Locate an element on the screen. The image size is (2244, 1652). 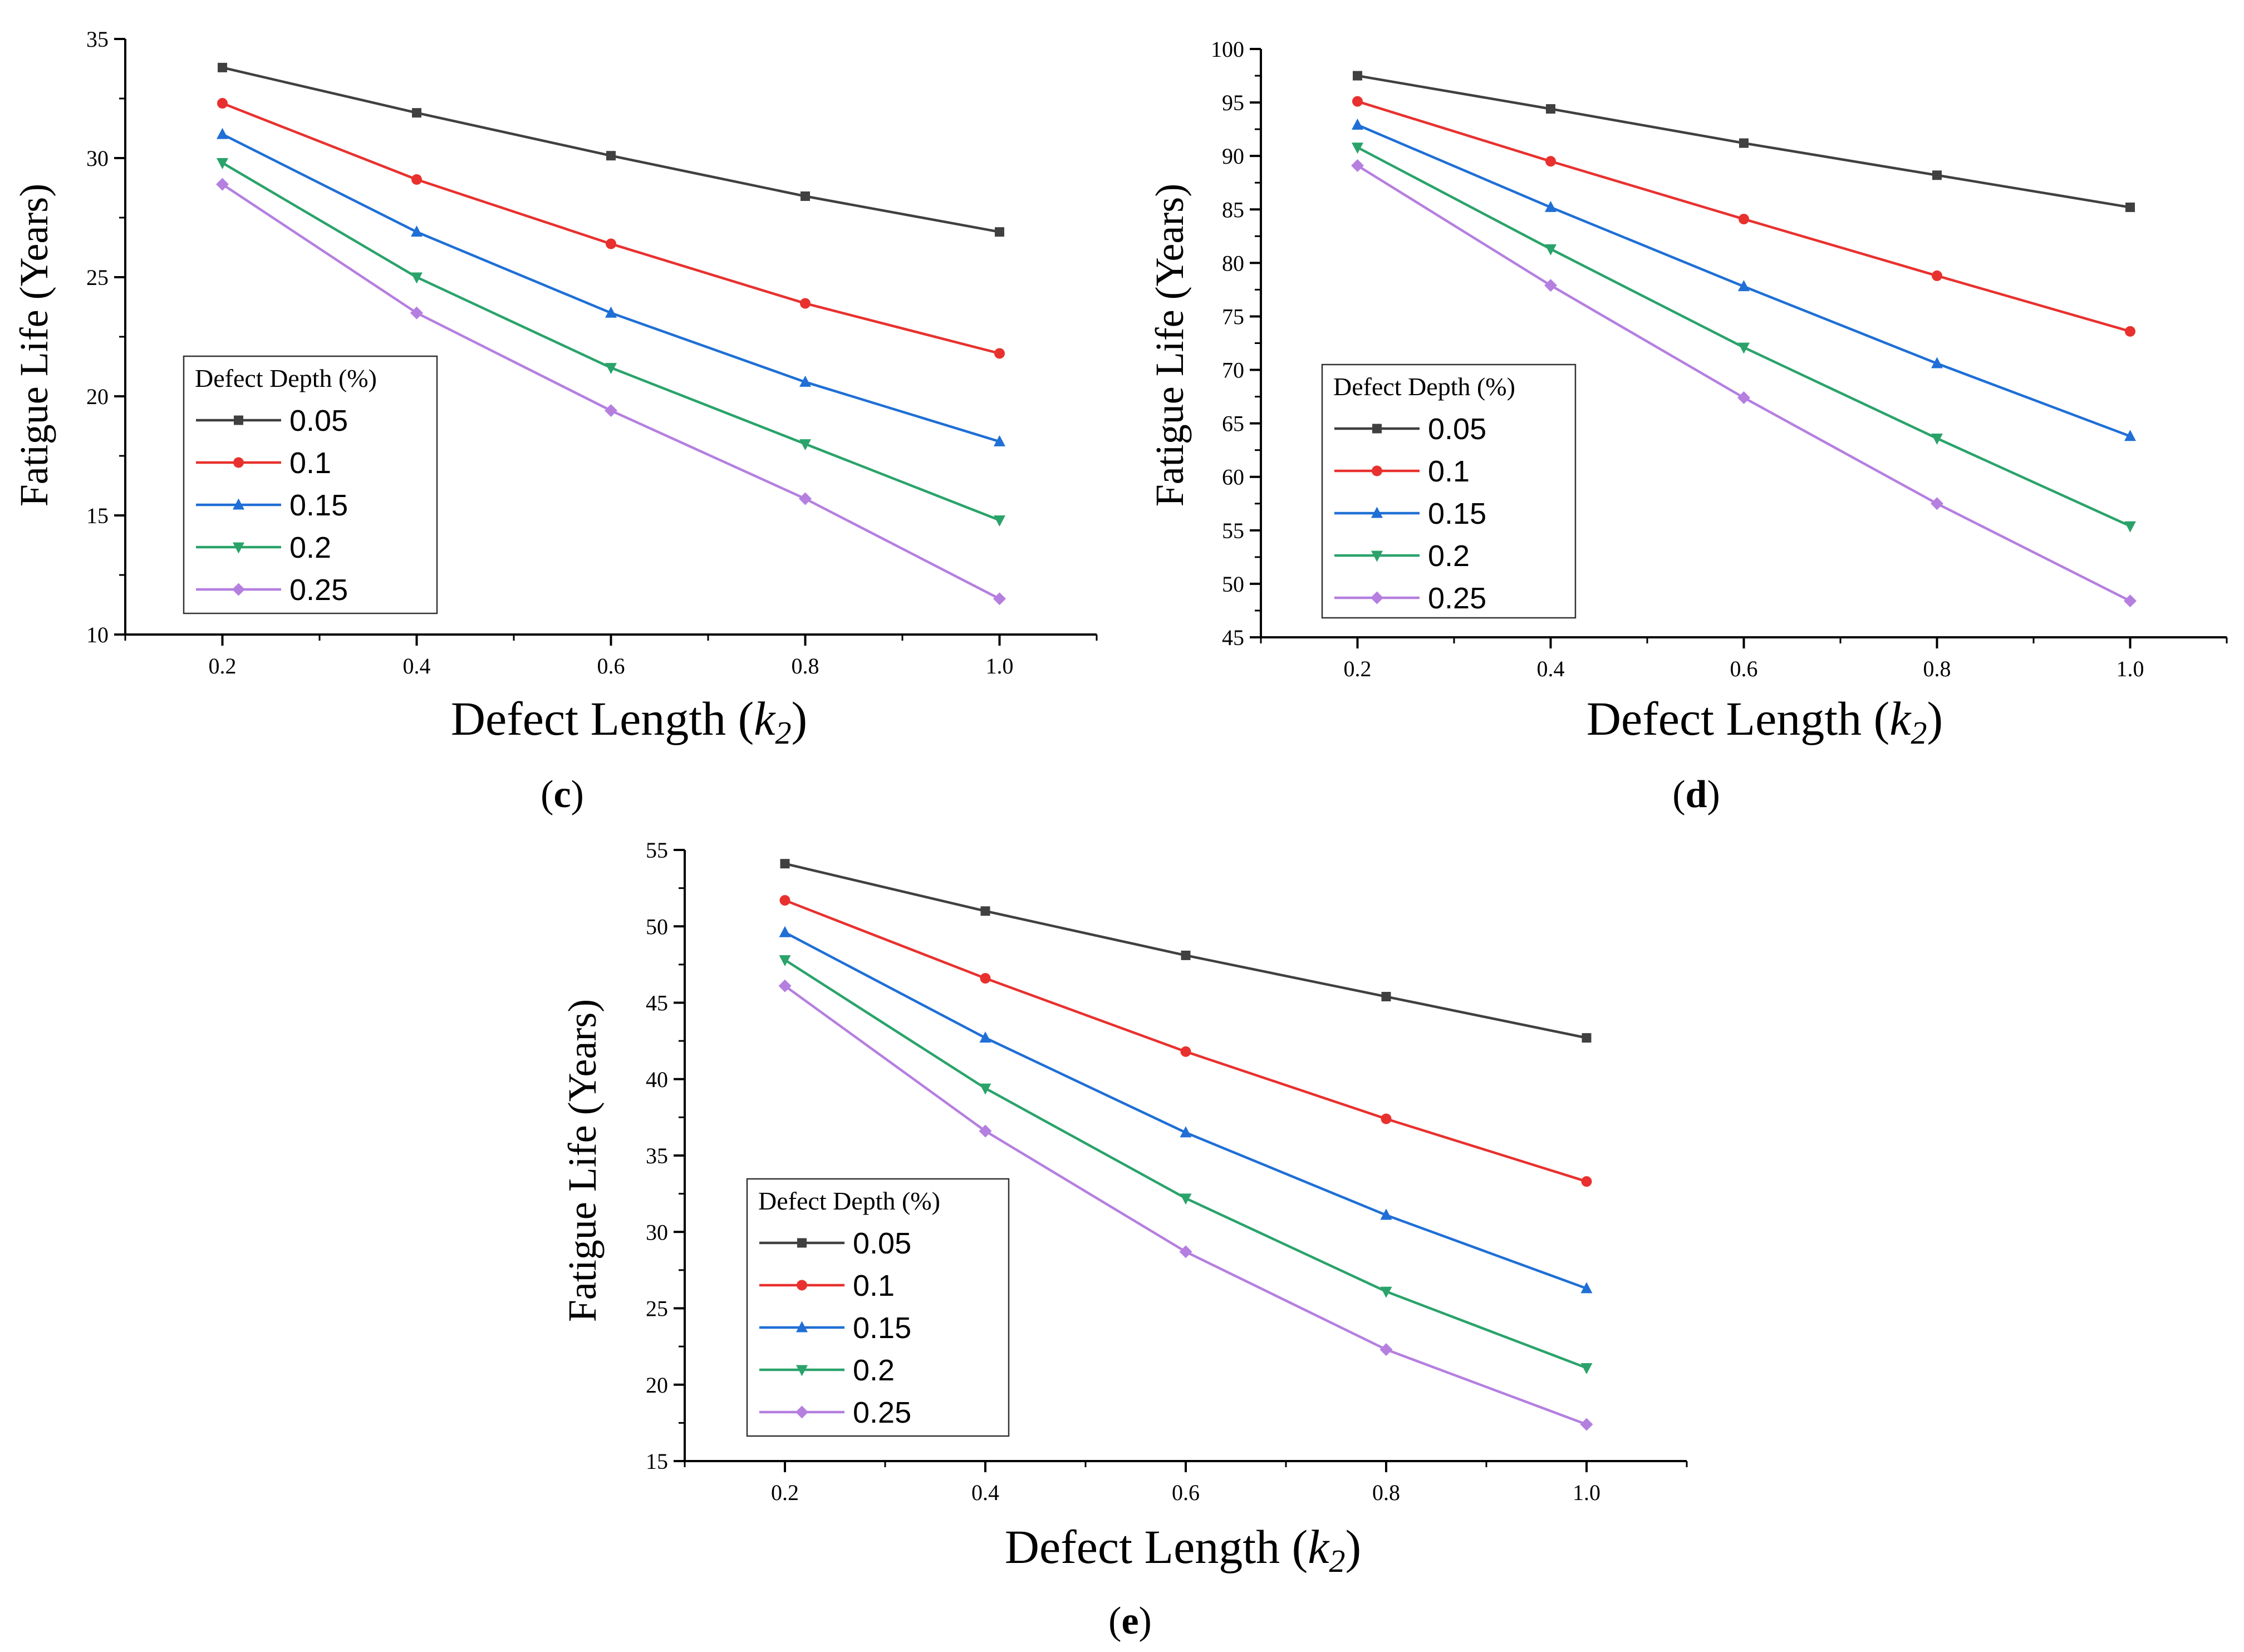
y-tick-label: 95 is located at coordinates (1233, 102).